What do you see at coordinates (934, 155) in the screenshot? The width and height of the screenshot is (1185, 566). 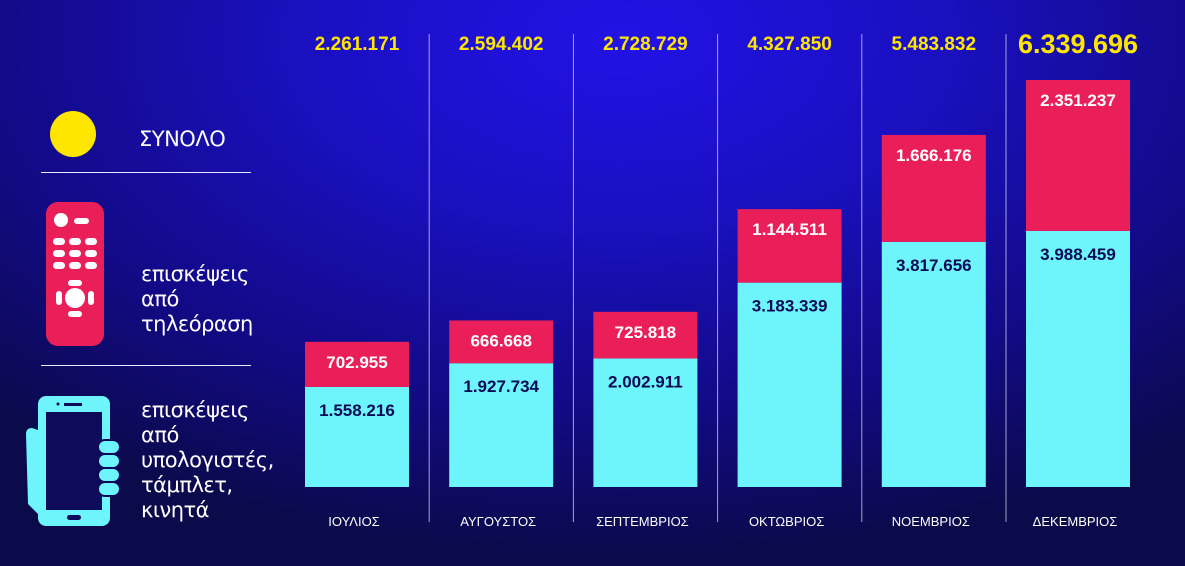 I see `tv-value-label: 1.666.176` at bounding box center [934, 155].